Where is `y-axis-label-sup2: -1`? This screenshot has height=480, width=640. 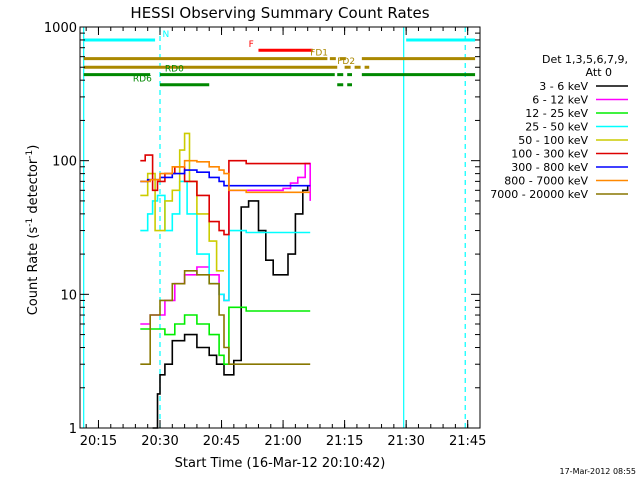 y-axis-label-sup2: -1 is located at coordinates (30, 154).